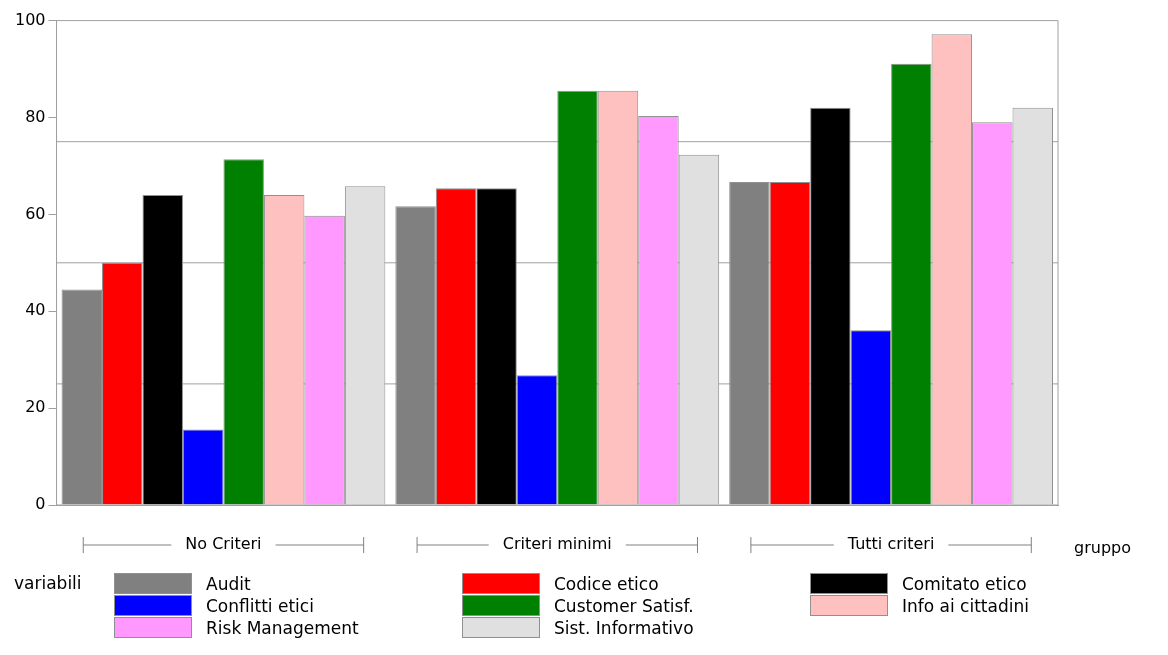  Describe the element at coordinates (35, 407) in the screenshot. I see `y-tick-label: 20` at that location.